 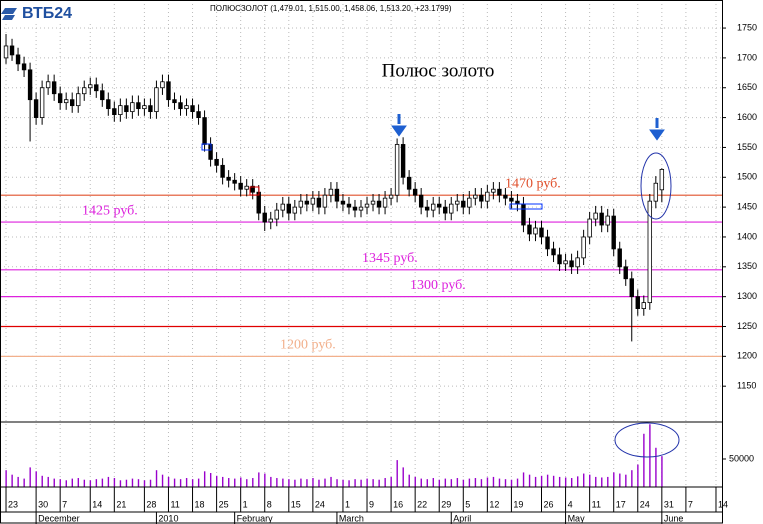 What do you see at coordinates (361, 505) in the screenshot?
I see `date-axis` at bounding box center [361, 505].